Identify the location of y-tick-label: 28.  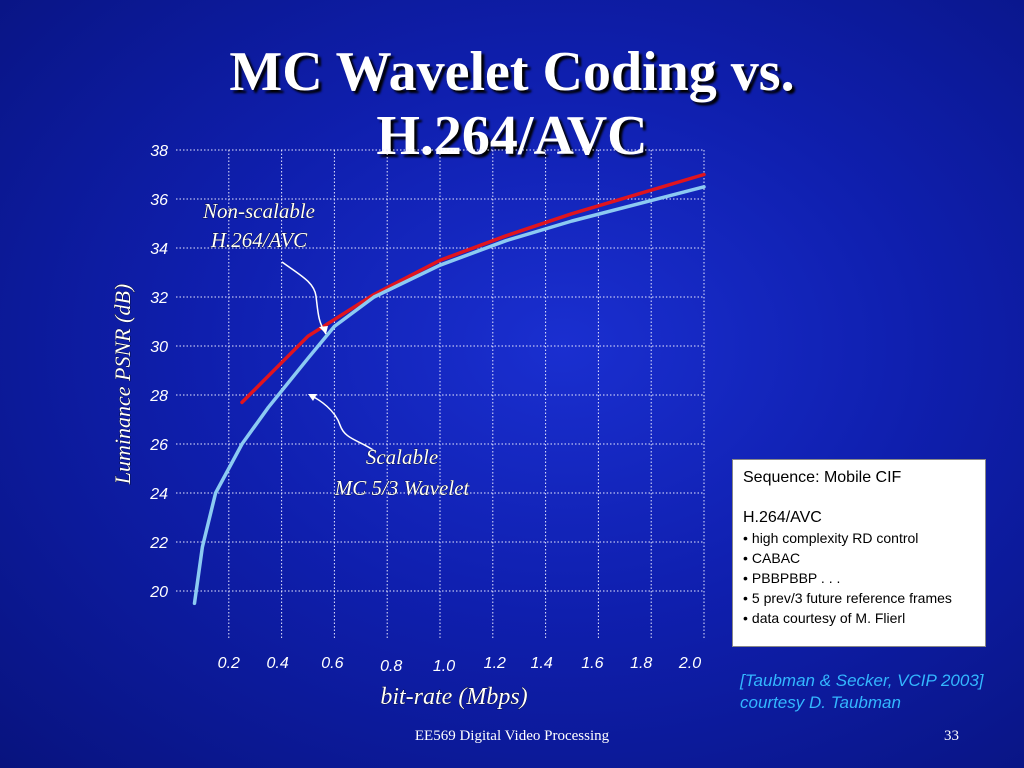
(158, 396).